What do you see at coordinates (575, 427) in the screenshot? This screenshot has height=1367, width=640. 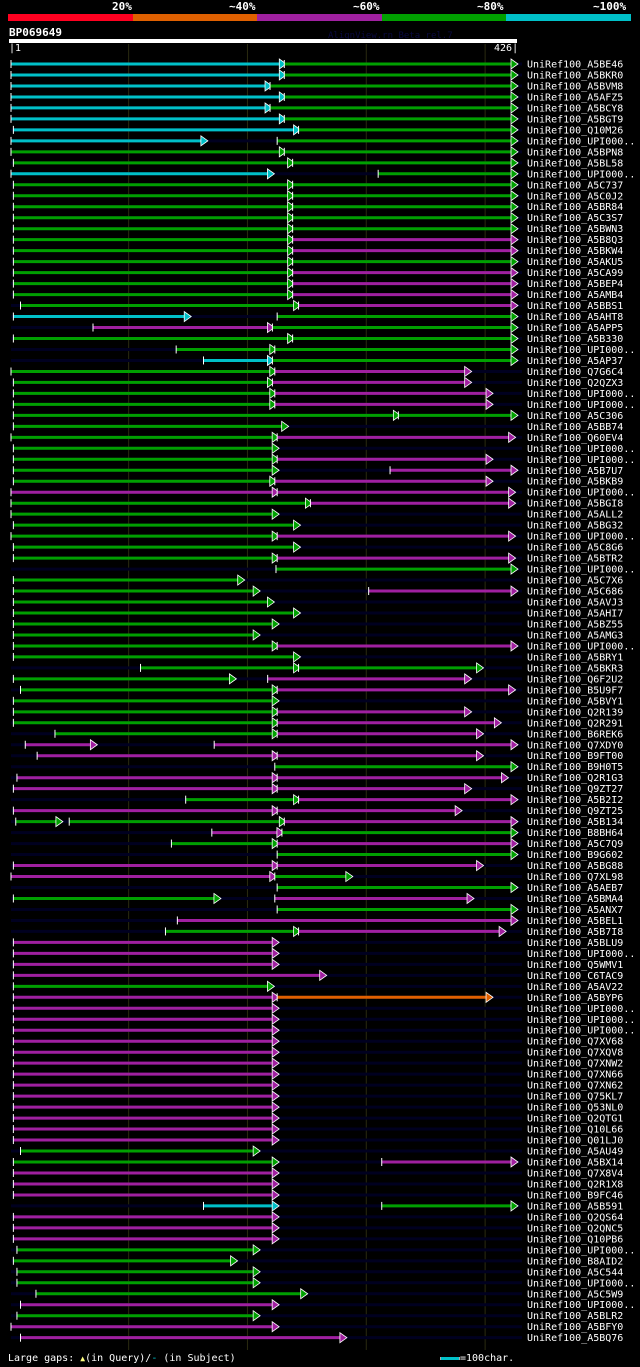 I see `subject-label: UniRef100_A5BB74` at bounding box center [575, 427].